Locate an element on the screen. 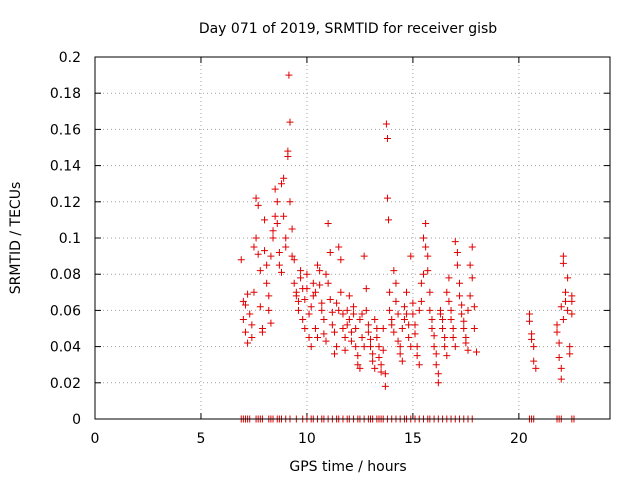  y-tick-label: 0.08 is located at coordinates (65, 275).